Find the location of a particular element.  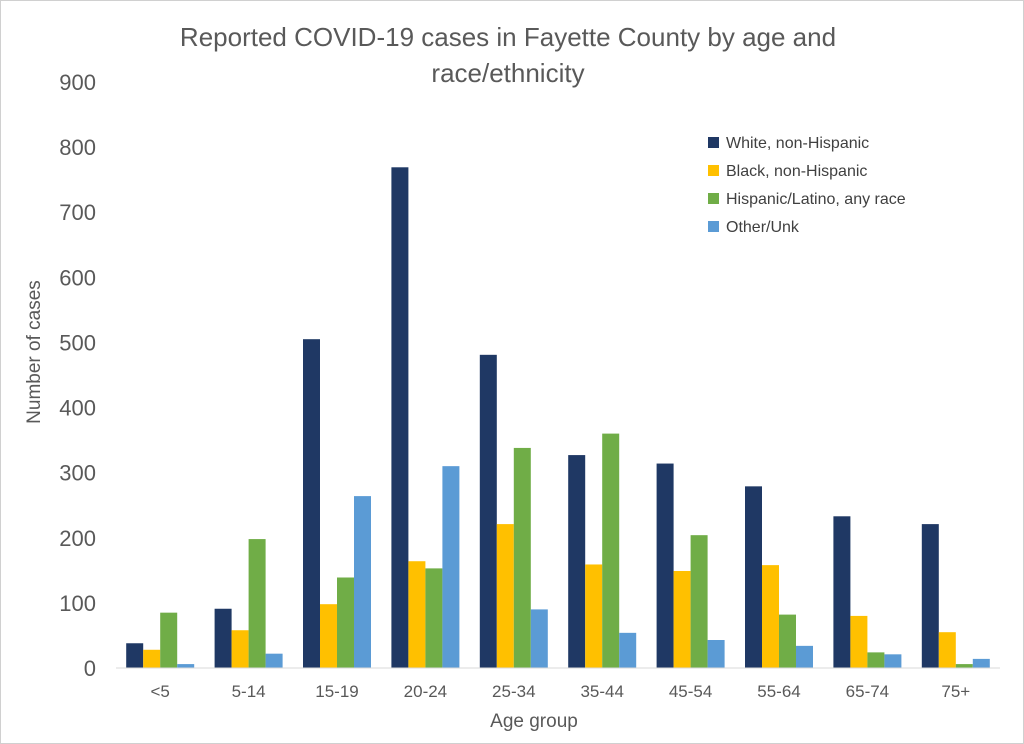

y-tick-label: 300 is located at coordinates (77, 473).